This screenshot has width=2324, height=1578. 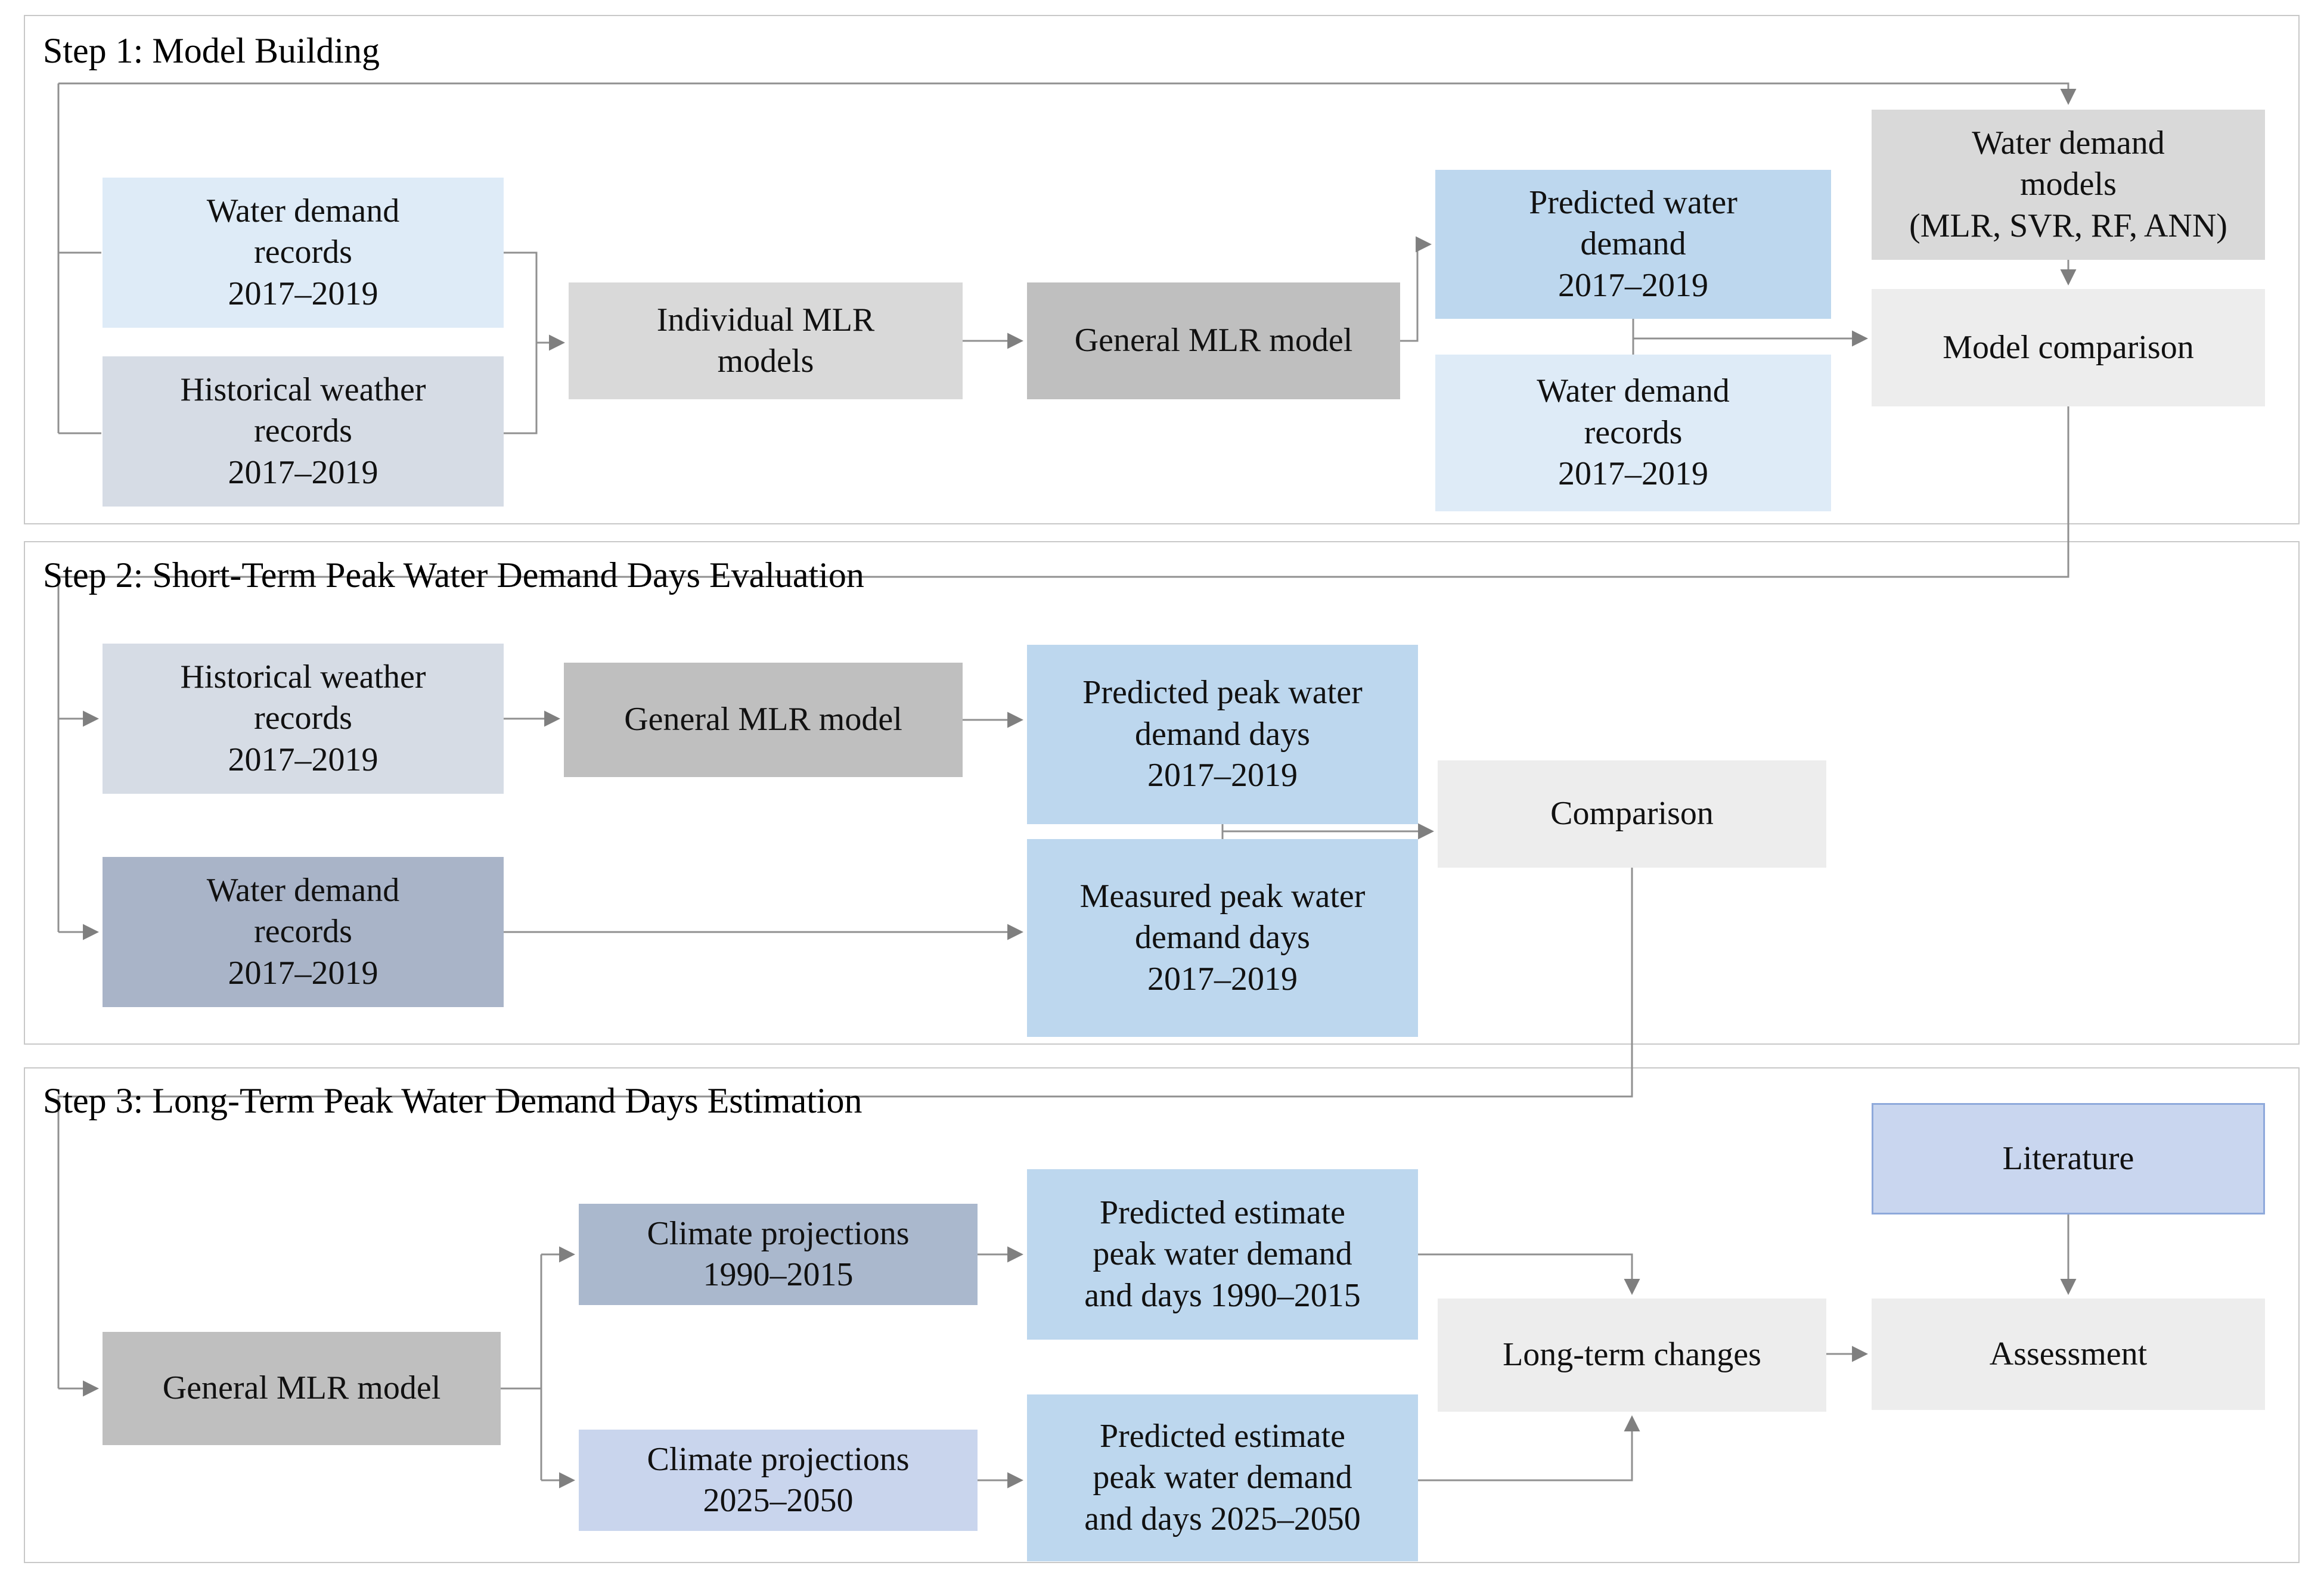 I want to click on step3-box-climate-1990-label: Climate projections 1990–2015, so click(x=778, y=1253).